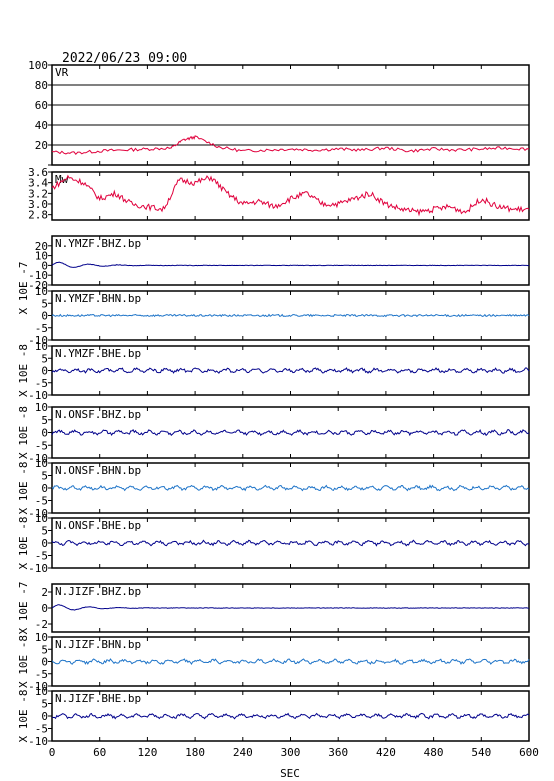  What do you see at coordinates (291, 752) in the screenshot?
I see `x-tick-label: 300` at bounding box center [291, 752].